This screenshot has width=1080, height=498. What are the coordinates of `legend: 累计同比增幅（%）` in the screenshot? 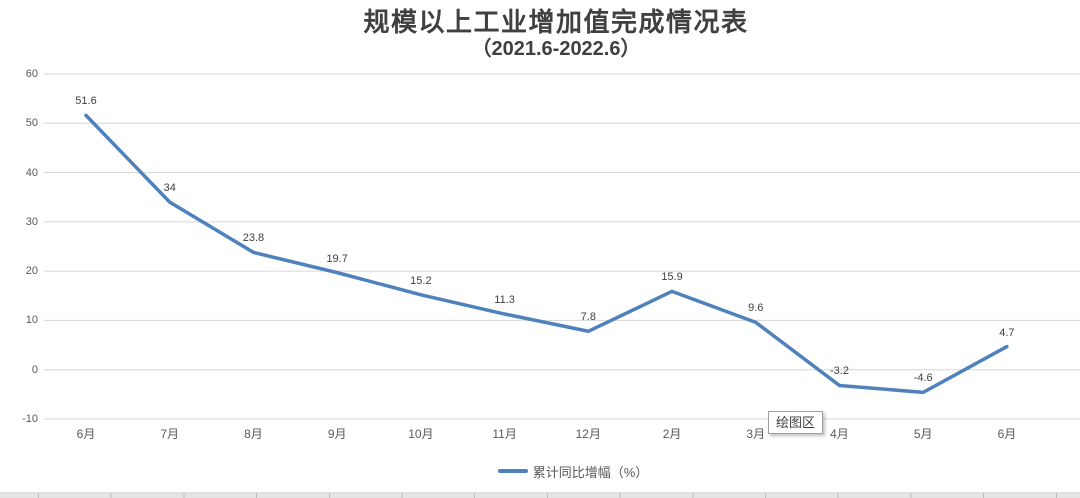 It's located at (573, 471).